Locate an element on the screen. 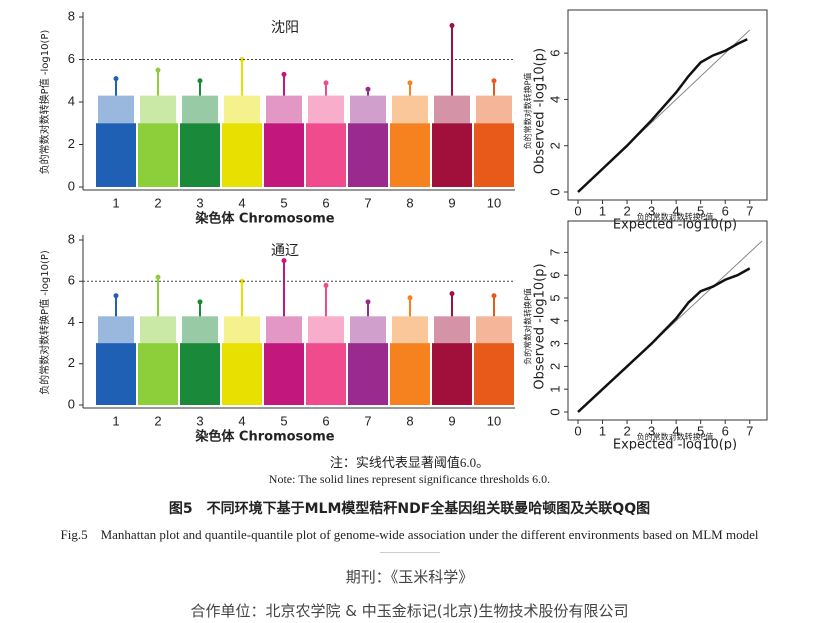 Image resolution: width=819 pixels, height=623 pixels. journal: 期刊：《玉米科学》 is located at coordinates (409, 577).